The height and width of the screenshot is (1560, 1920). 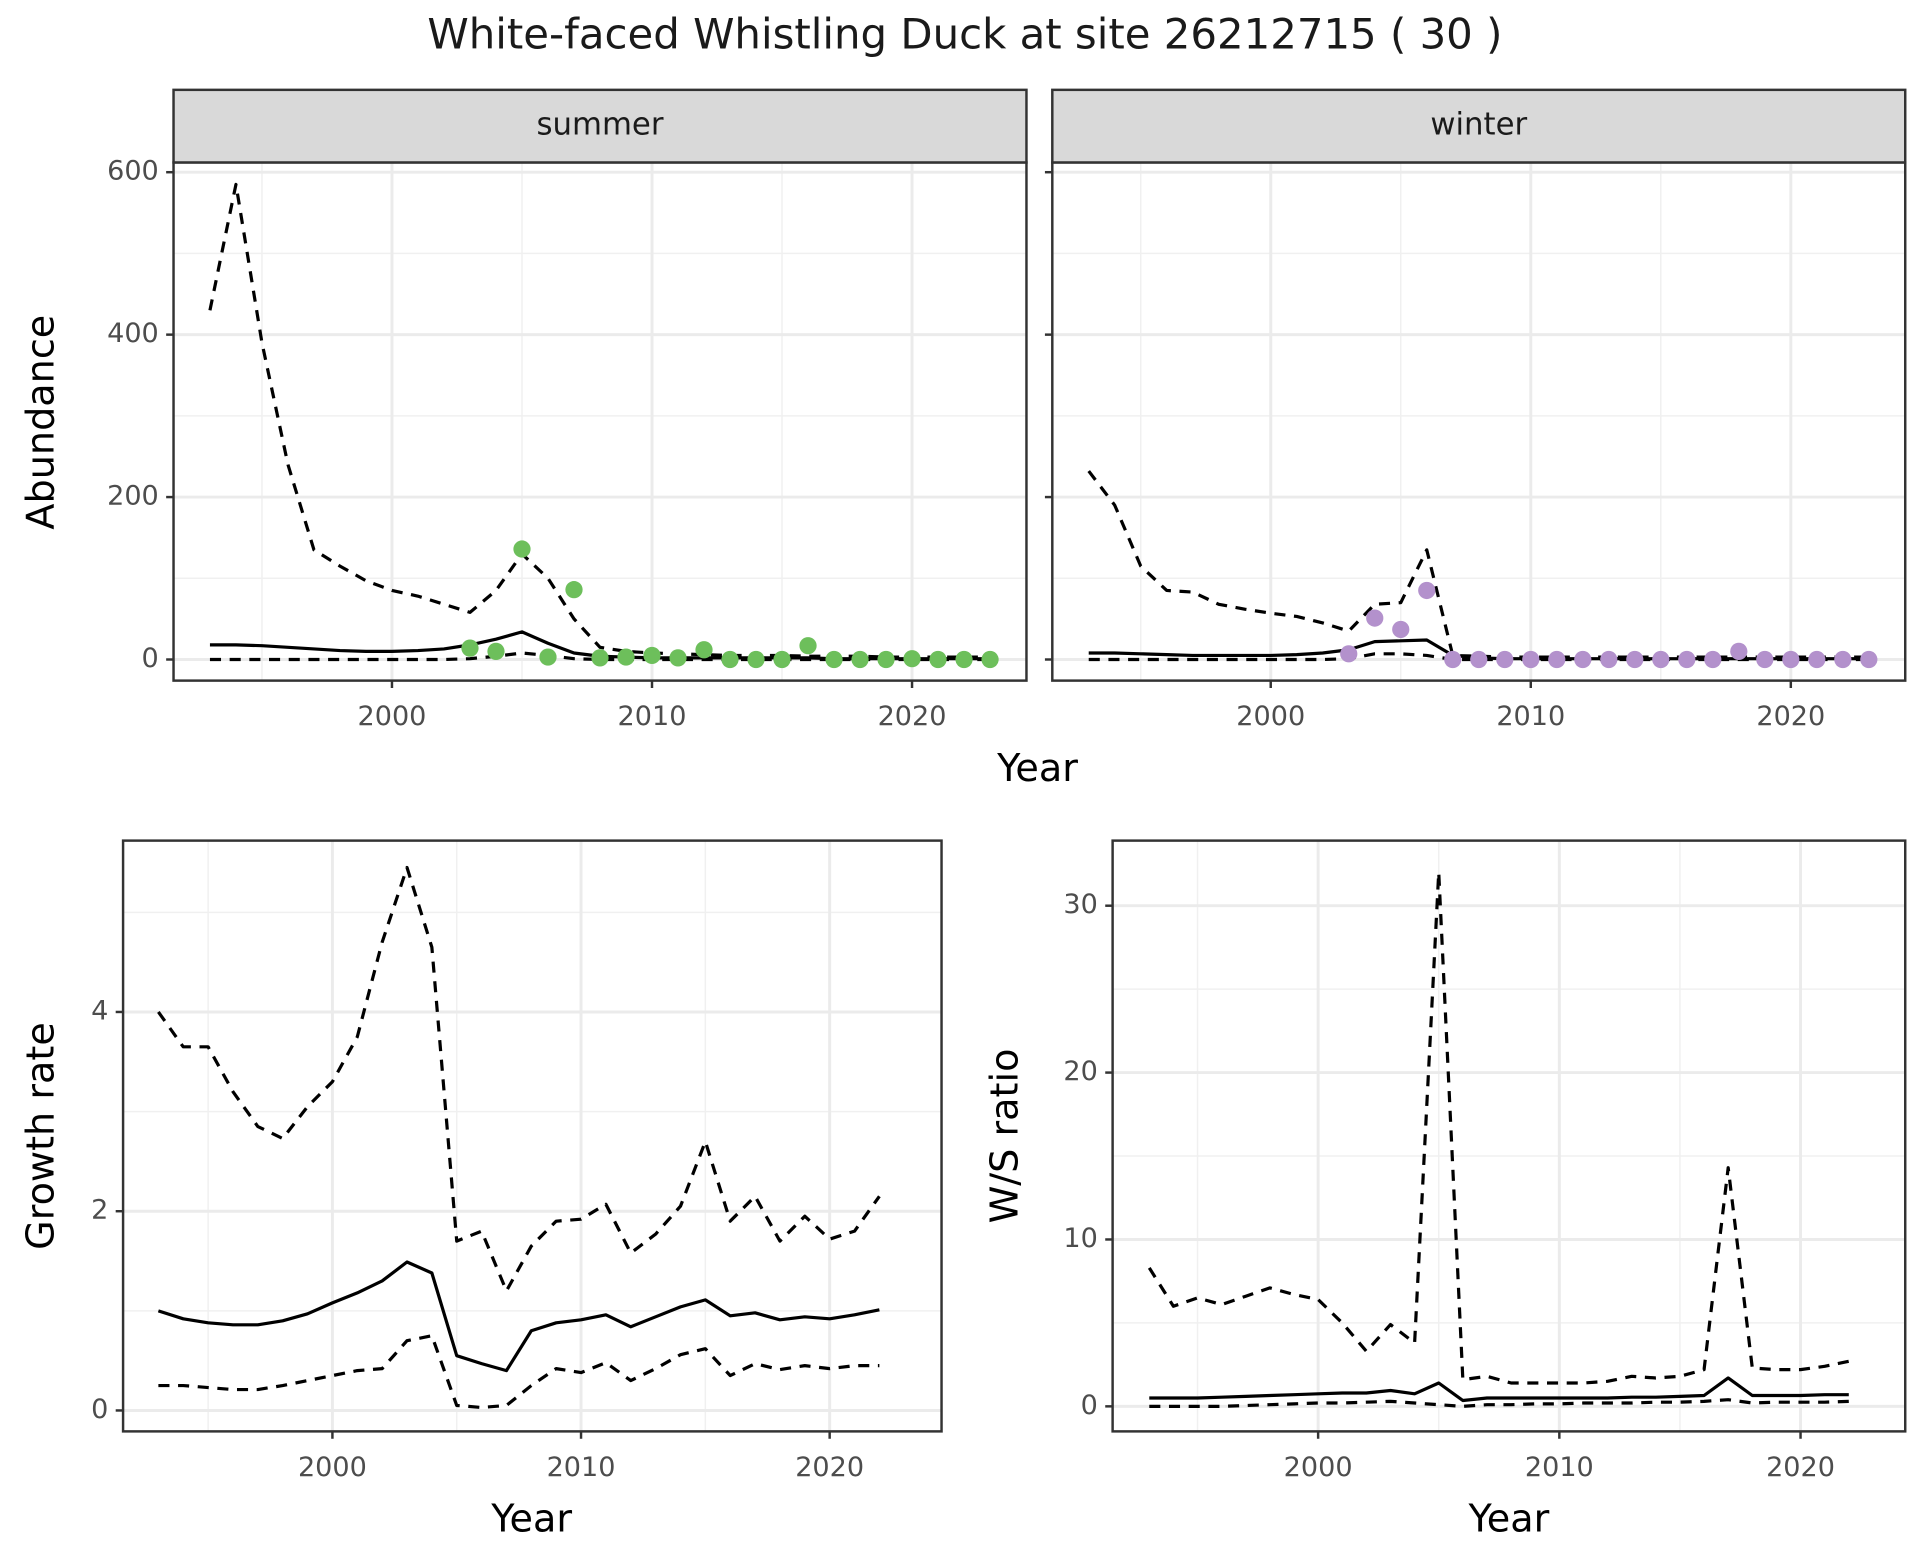 I want to click on y-tick-label: 10, so click(x=1080, y=1238).